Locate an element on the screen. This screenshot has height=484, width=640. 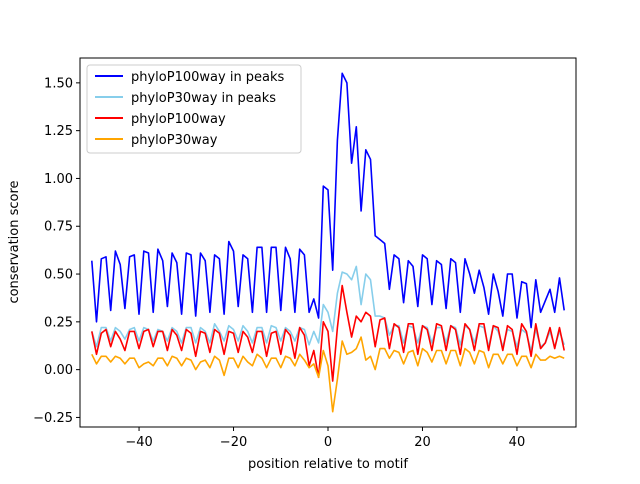
x-axis: −40 −20 0 20 40 is located at coordinates (325, 438).